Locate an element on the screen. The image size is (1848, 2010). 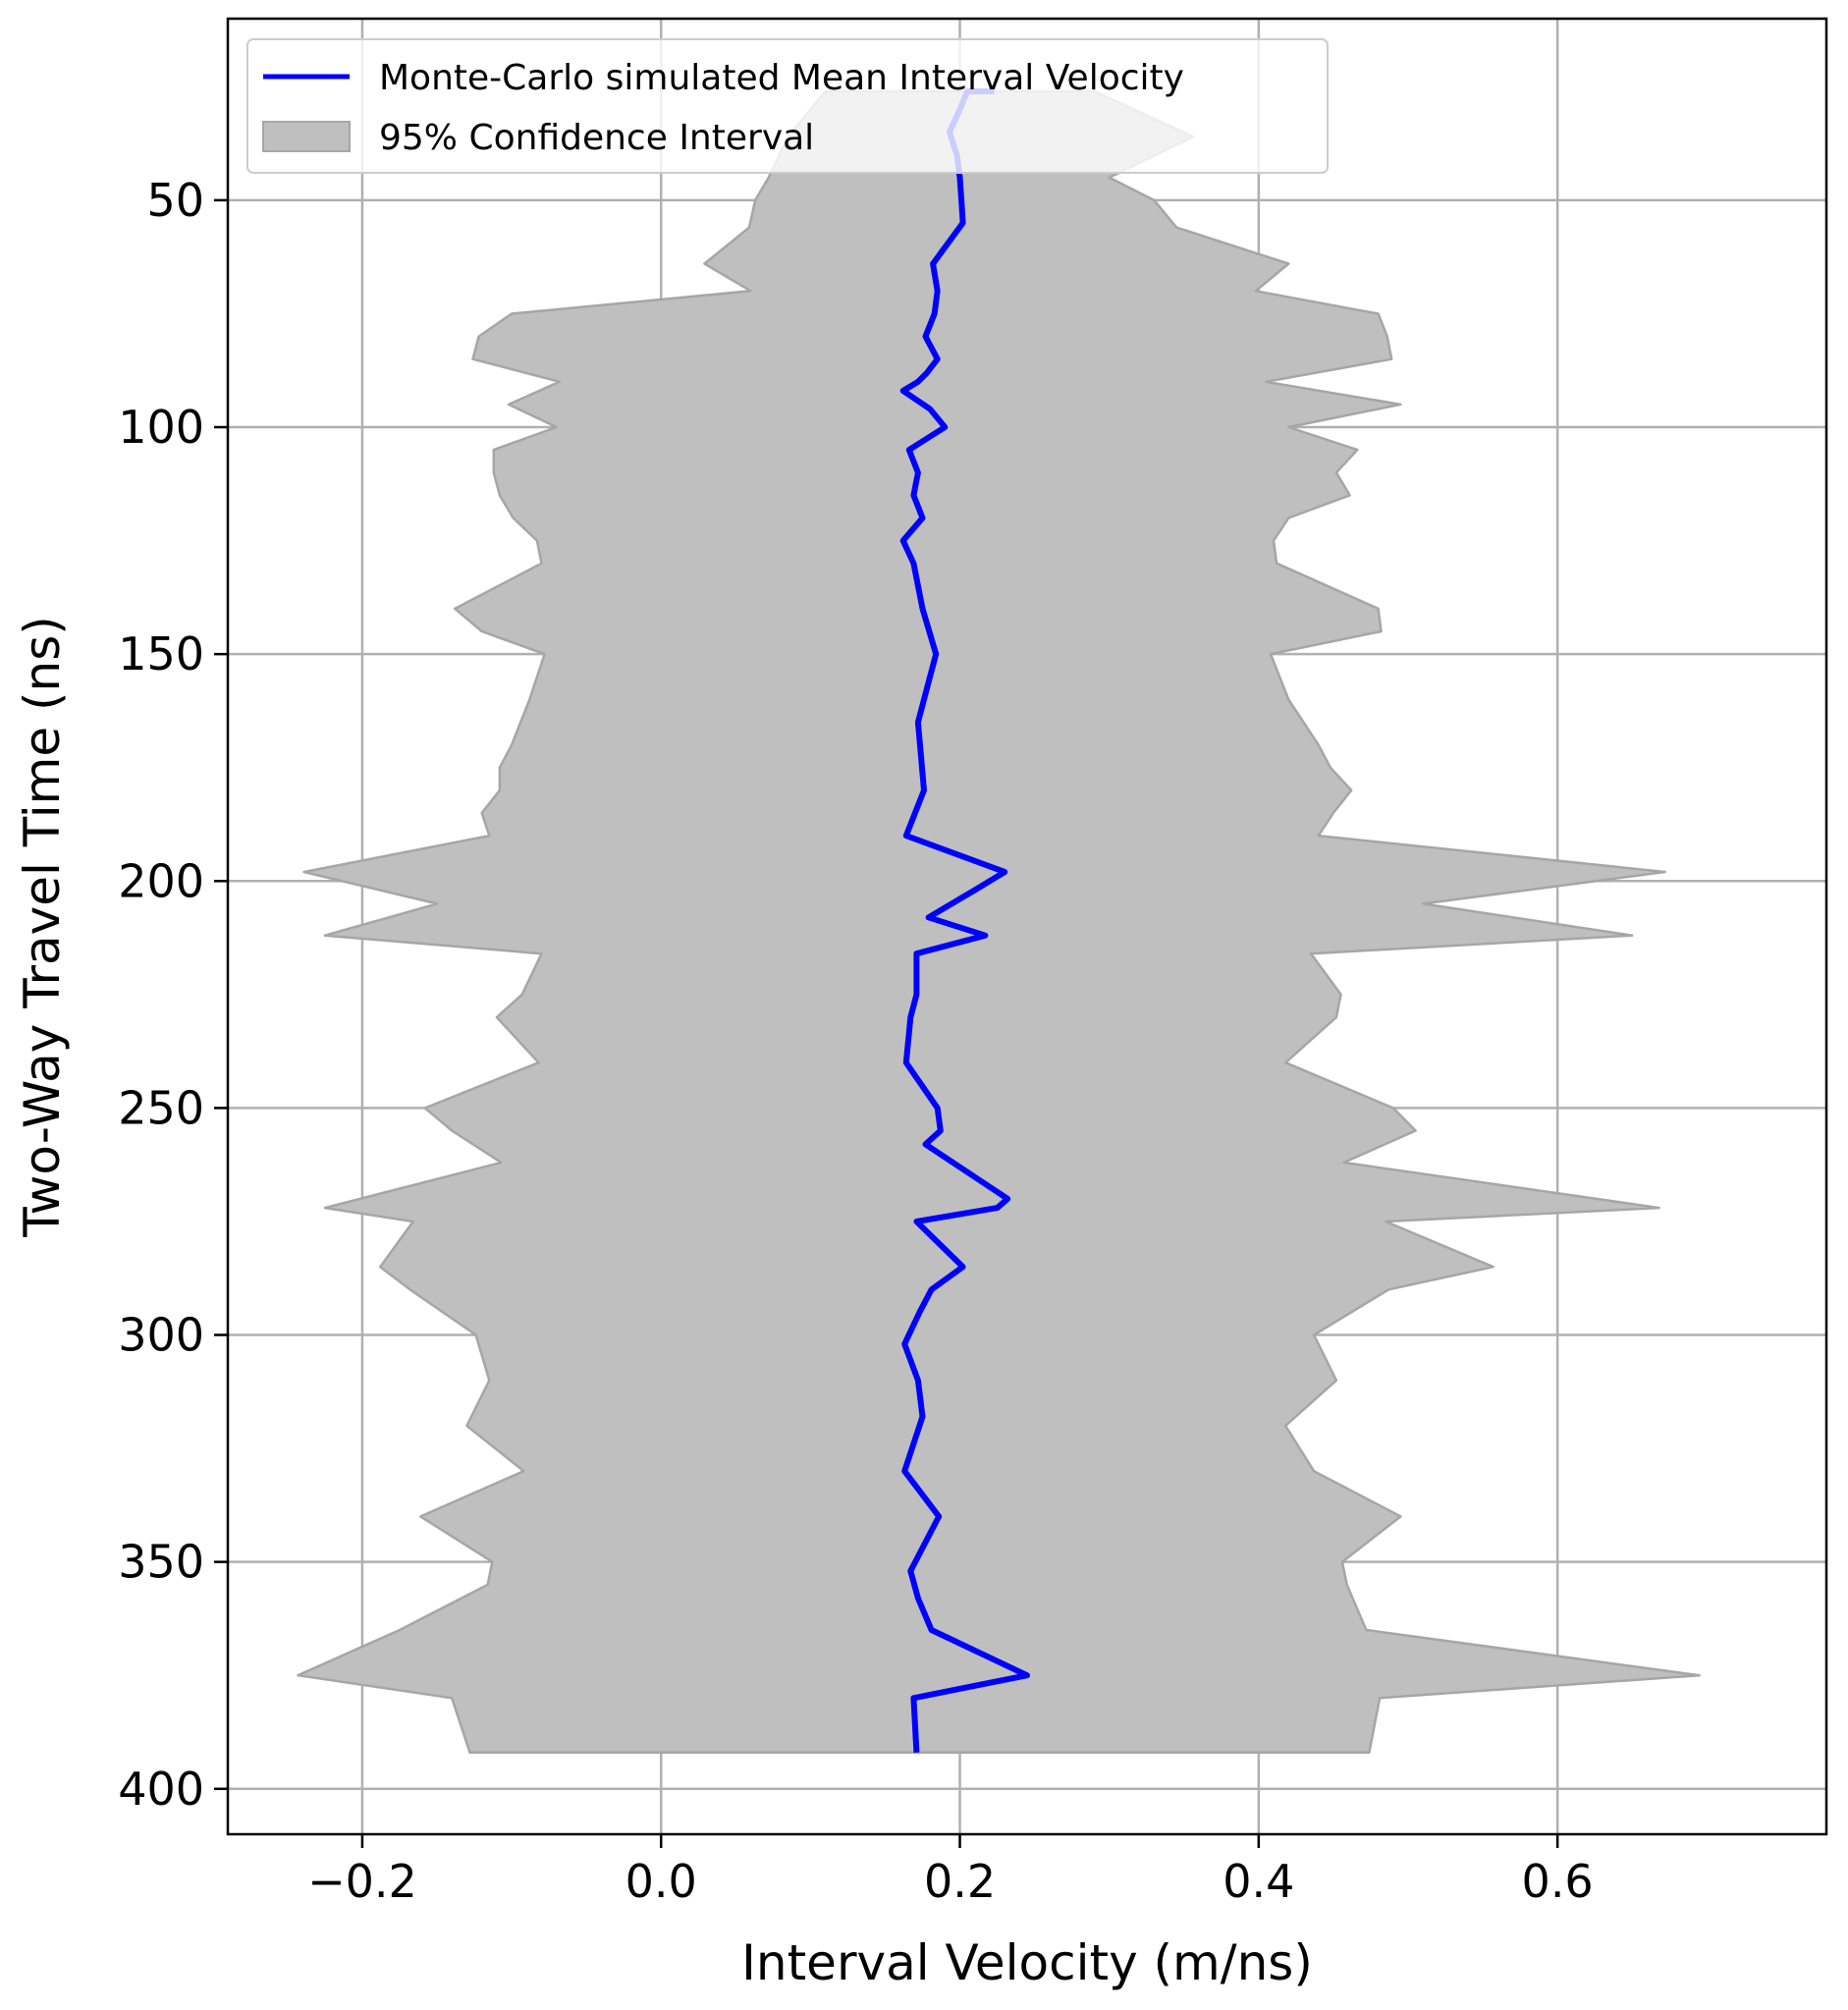
x-axis-label: Interval Velocity (m/ns) is located at coordinates (1027, 1963).